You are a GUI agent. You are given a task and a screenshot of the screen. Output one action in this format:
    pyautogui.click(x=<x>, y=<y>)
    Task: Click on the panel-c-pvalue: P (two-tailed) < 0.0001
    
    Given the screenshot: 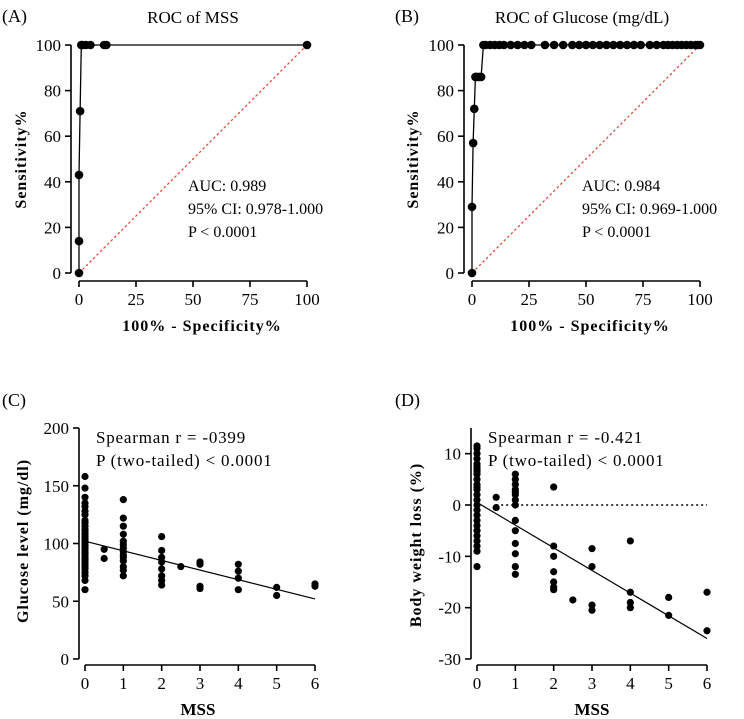 What is the action you would take?
    pyautogui.click(x=184, y=460)
    